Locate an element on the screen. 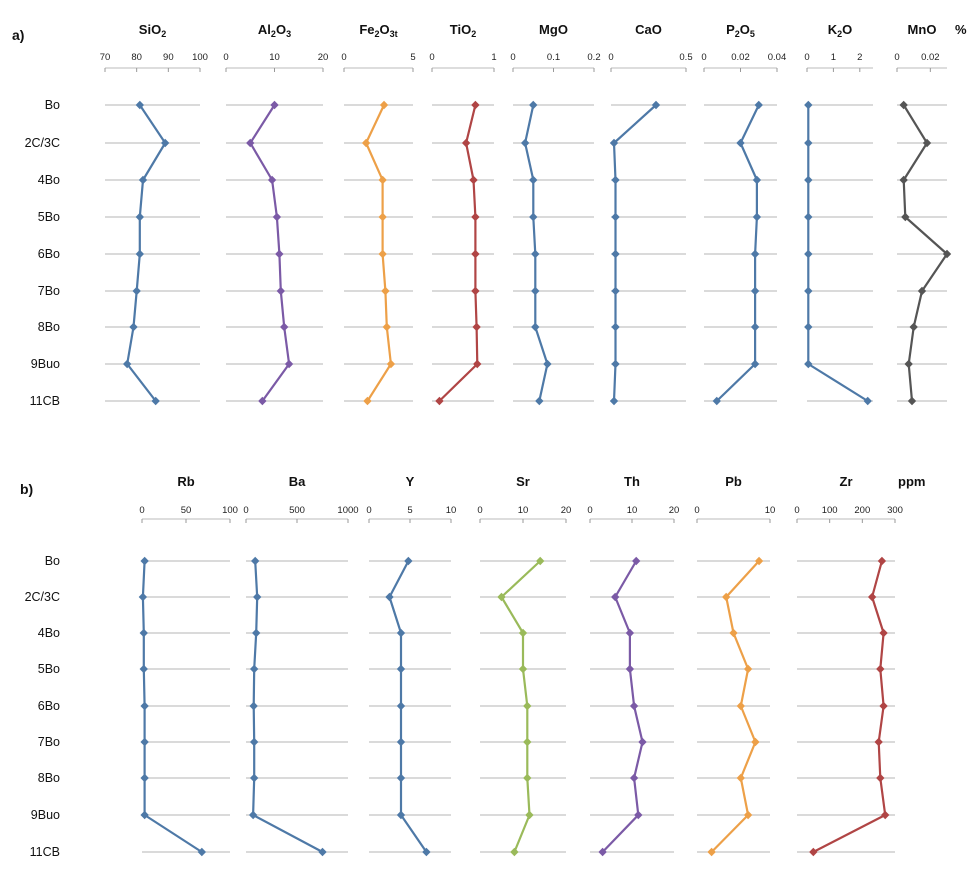  panel-label: b) is located at coordinates (26, 489).